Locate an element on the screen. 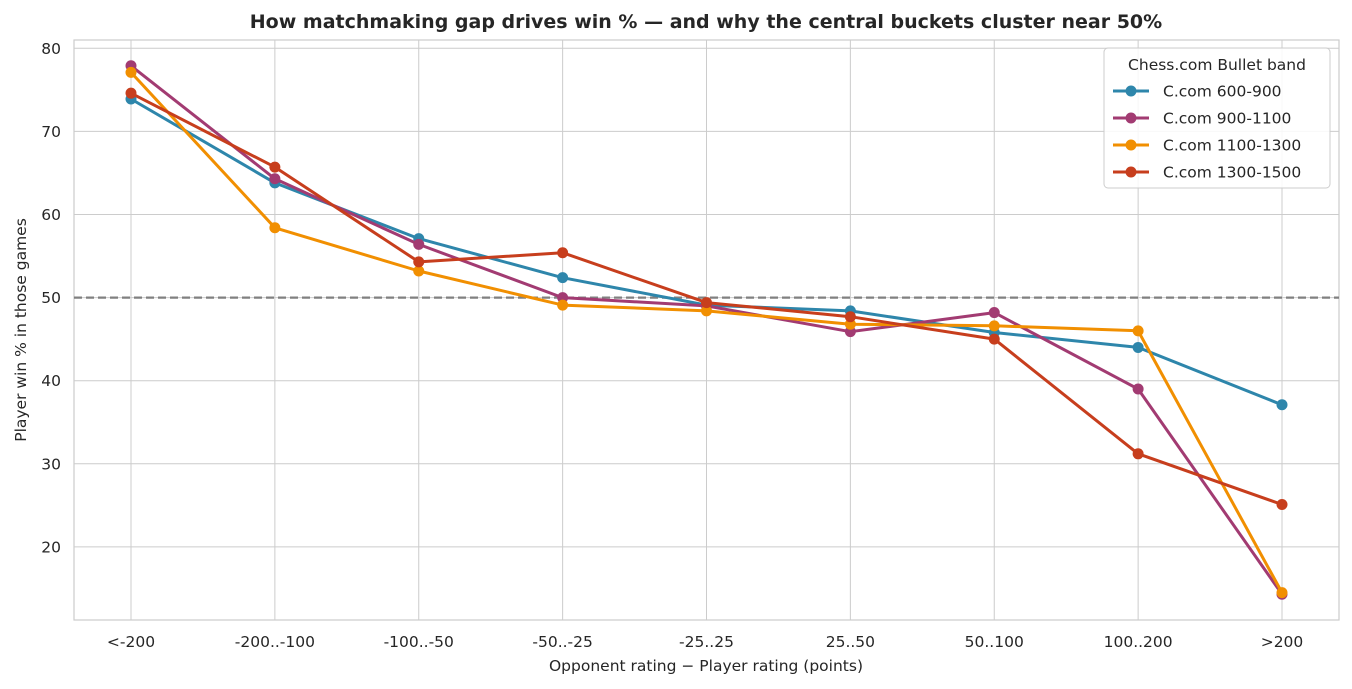  y-tick-labels: 20 30 40 50 60 70 80 is located at coordinates (51, 298).